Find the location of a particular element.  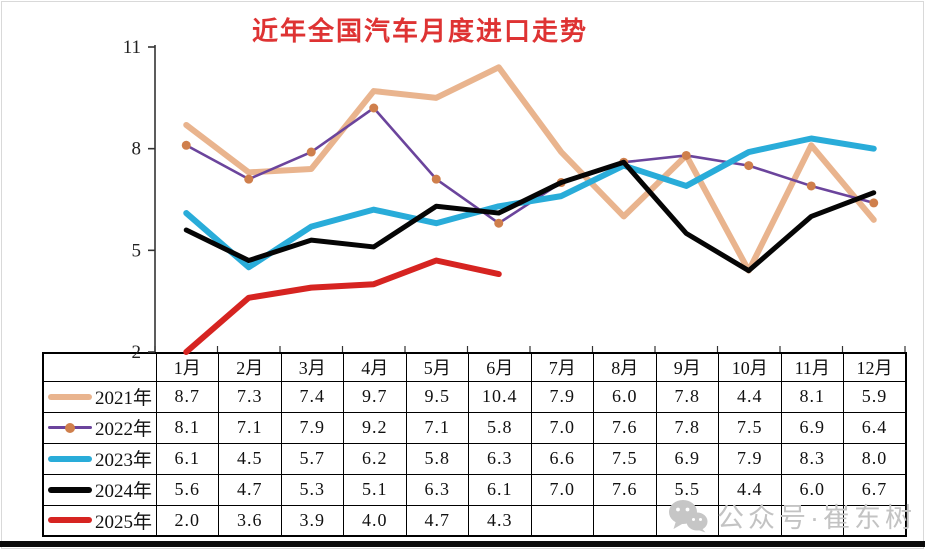

y-axis-label: 5 is located at coordinates (137, 250).